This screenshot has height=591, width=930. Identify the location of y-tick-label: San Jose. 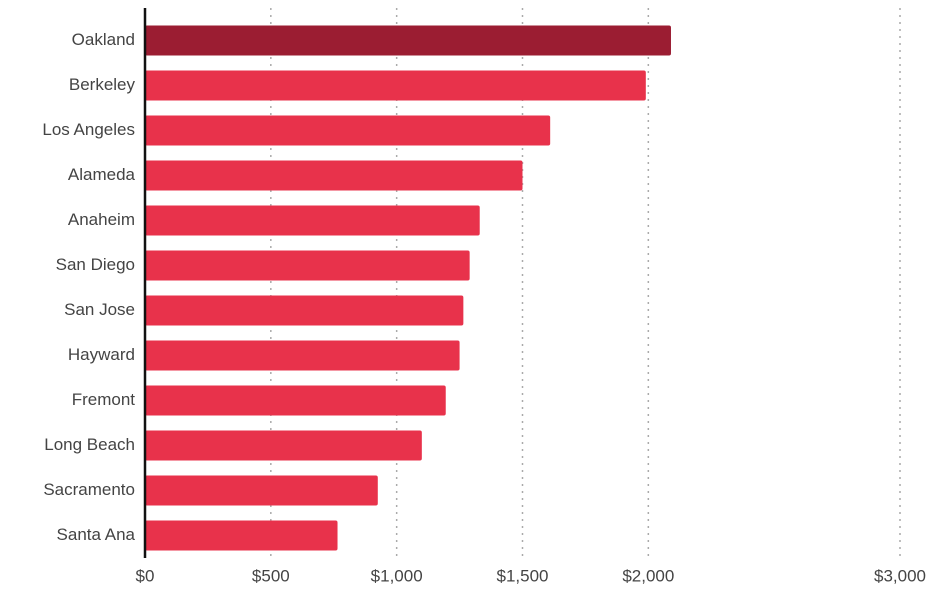
(99, 309).